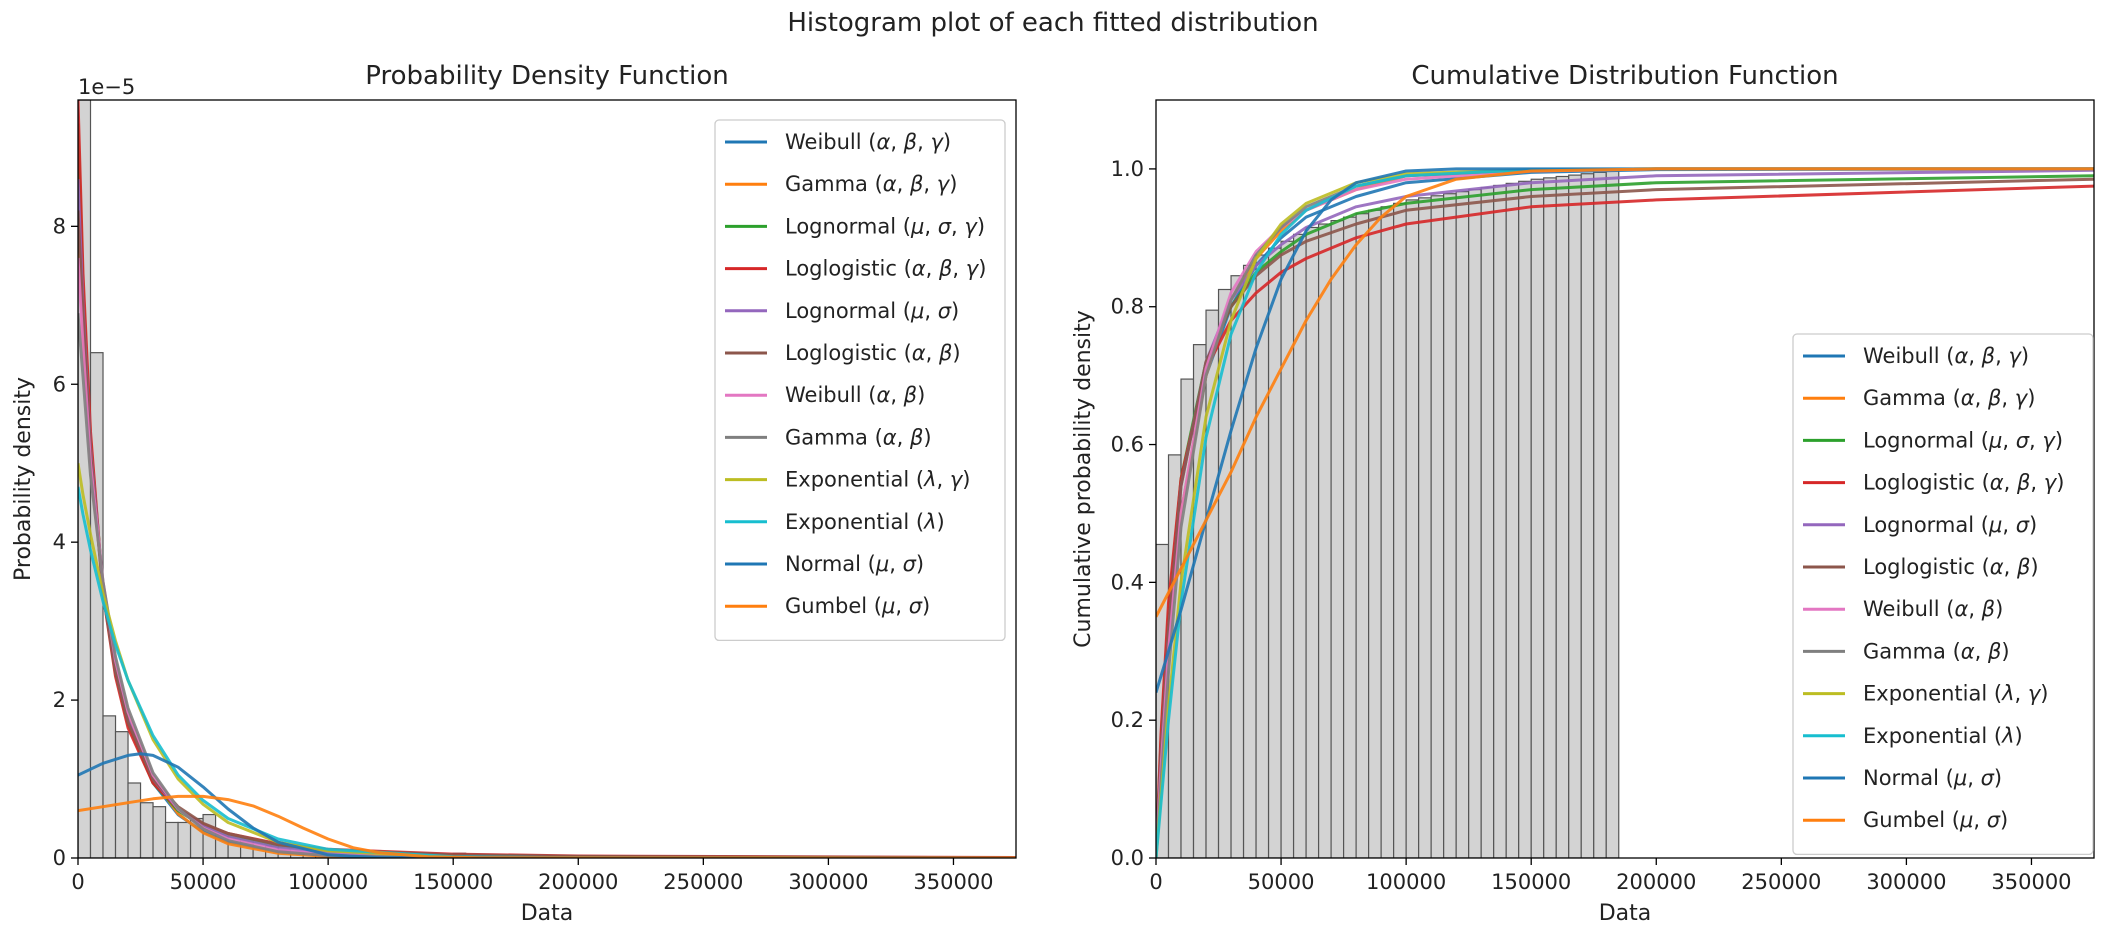 The width and height of the screenshot is (2106, 936). What do you see at coordinates (1933, 609) in the screenshot?
I see `cdf-legend-label: Weibull (α, β)` at bounding box center [1933, 609].